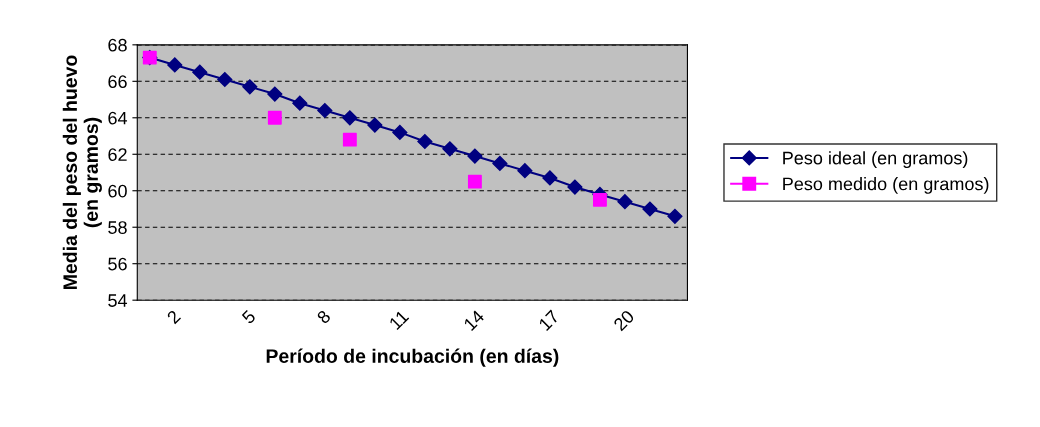 The image size is (1040, 427). What do you see at coordinates (249, 317) in the screenshot?
I see `x-tick-label: 5` at bounding box center [249, 317].